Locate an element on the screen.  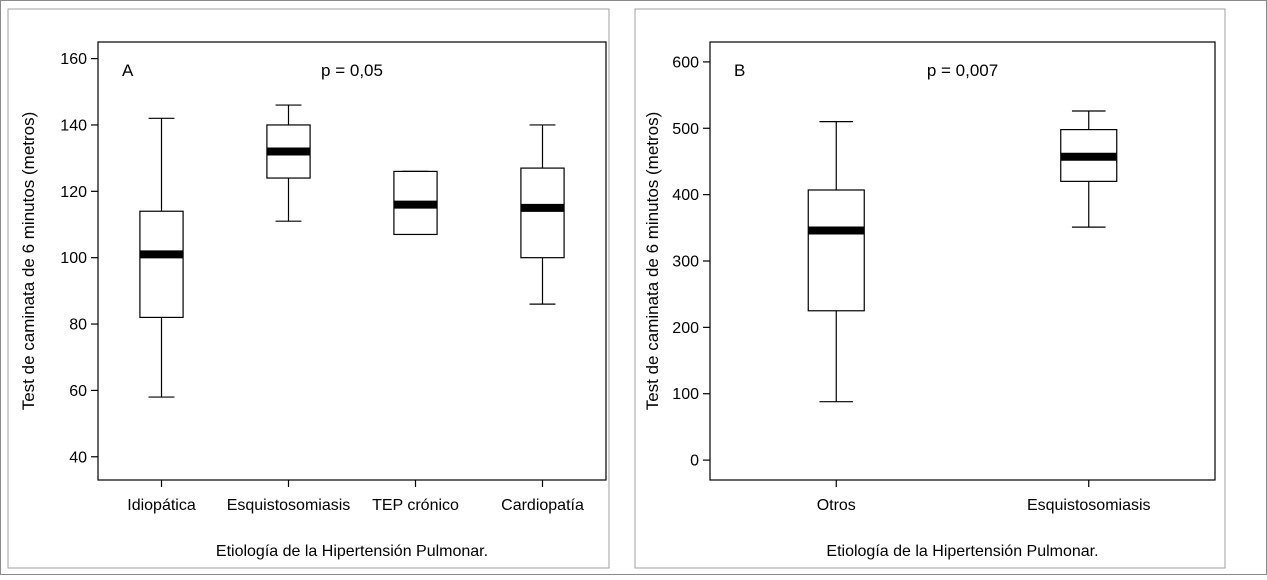
x-tick-label-0-3: Cardiopatía is located at coordinates (542, 505).